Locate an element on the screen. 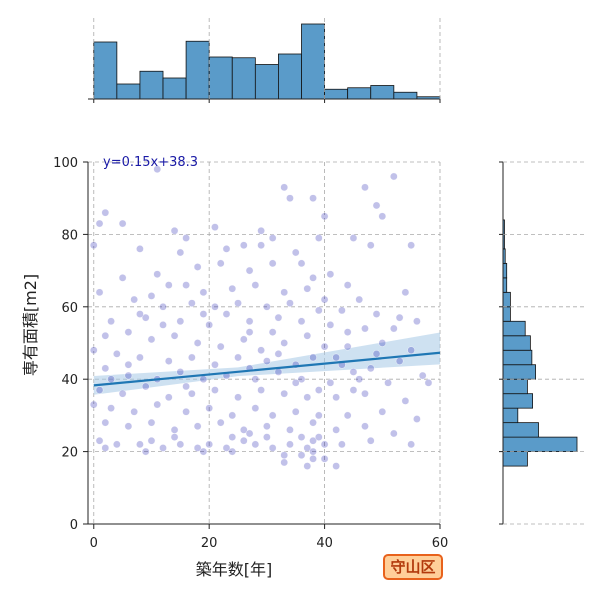 The width and height of the screenshot is (600, 600). y-tick-label: 20 is located at coordinates (69, 453).